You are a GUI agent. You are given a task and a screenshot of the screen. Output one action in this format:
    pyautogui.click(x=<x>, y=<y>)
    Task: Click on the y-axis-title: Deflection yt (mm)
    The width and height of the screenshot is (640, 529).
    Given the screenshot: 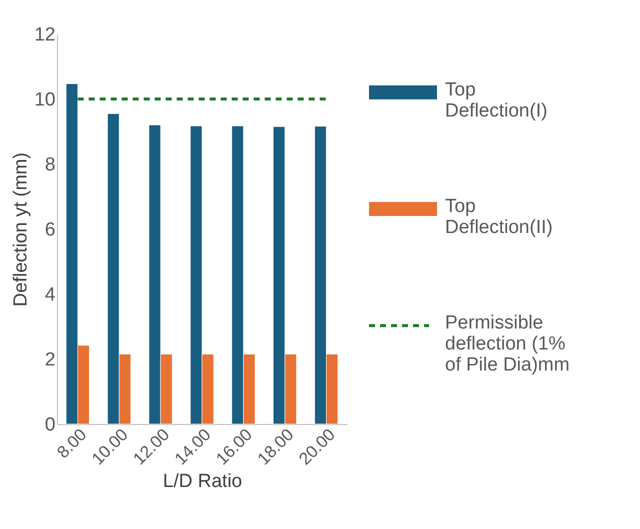 What is the action you would take?
    pyautogui.click(x=21, y=229)
    